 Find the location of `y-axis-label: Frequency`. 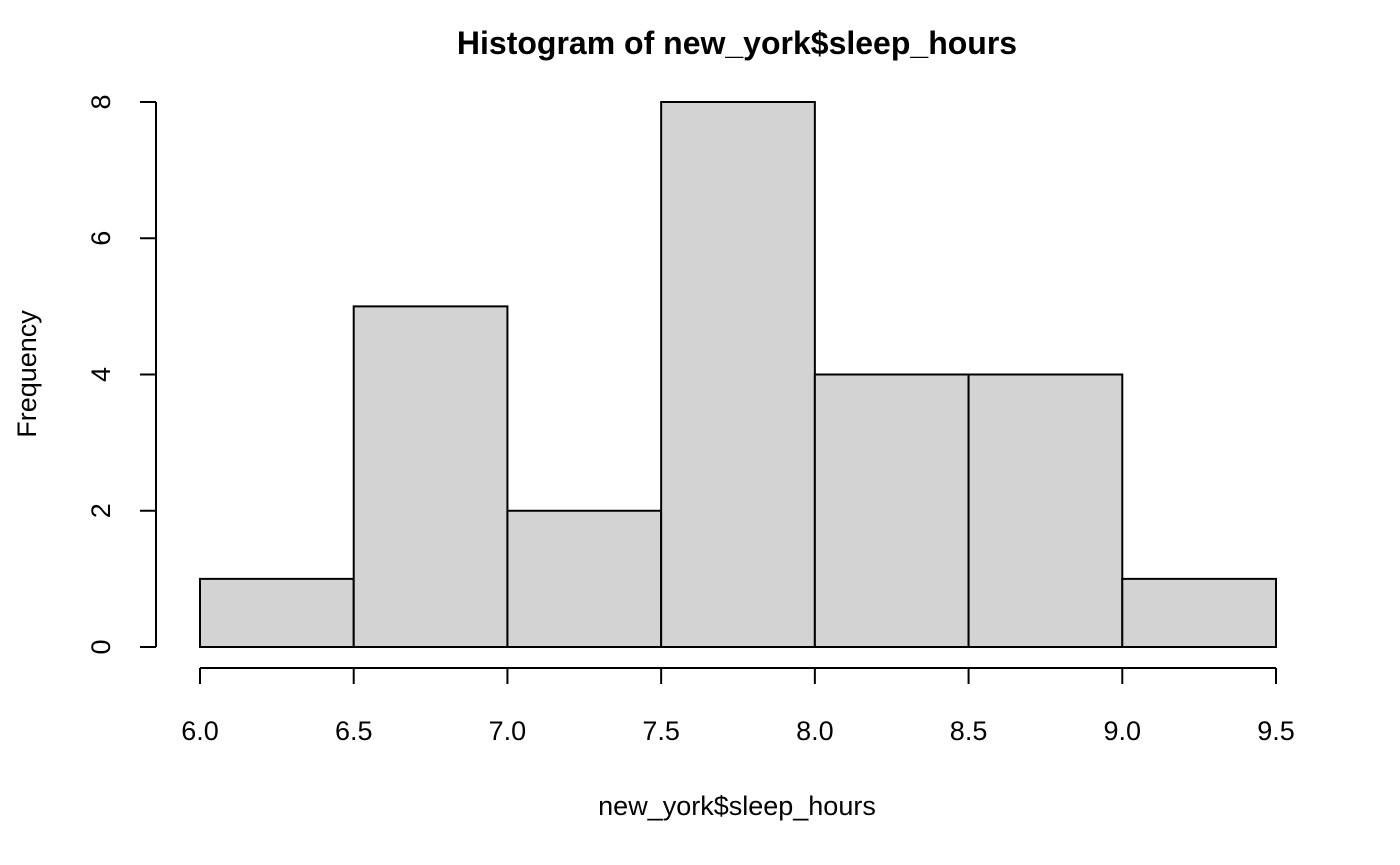

y-axis-label: Frequency is located at coordinates (27, 374).